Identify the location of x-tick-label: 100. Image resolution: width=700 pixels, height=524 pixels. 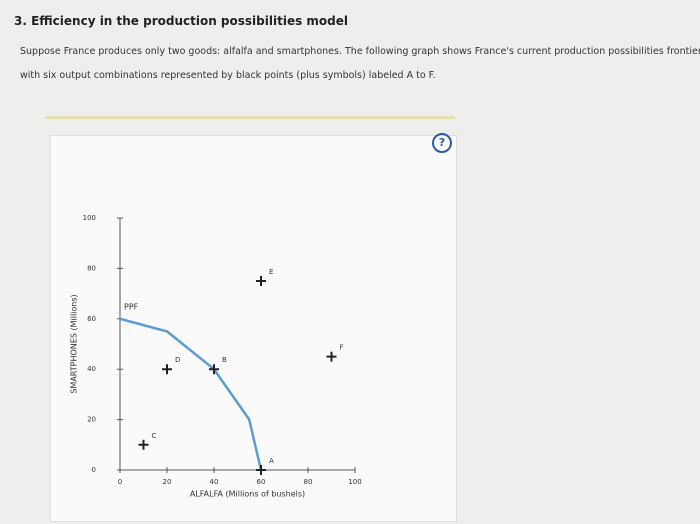
(354, 482).